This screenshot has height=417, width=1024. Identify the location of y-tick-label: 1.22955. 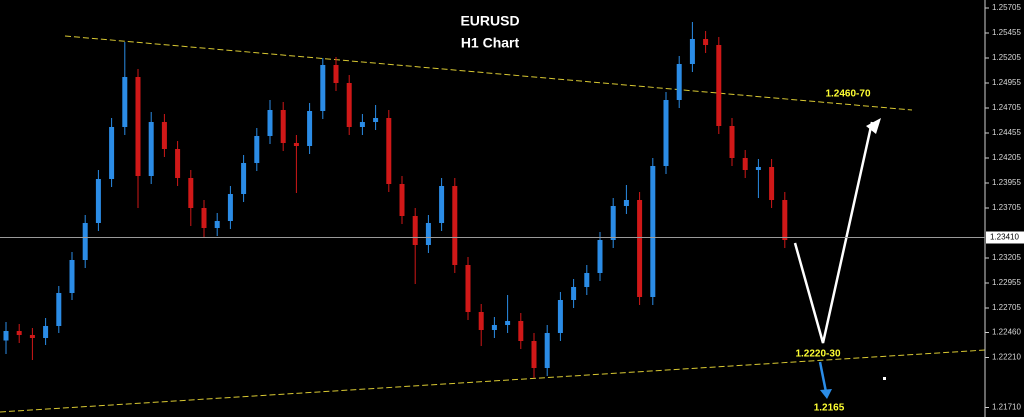
(1006, 282).